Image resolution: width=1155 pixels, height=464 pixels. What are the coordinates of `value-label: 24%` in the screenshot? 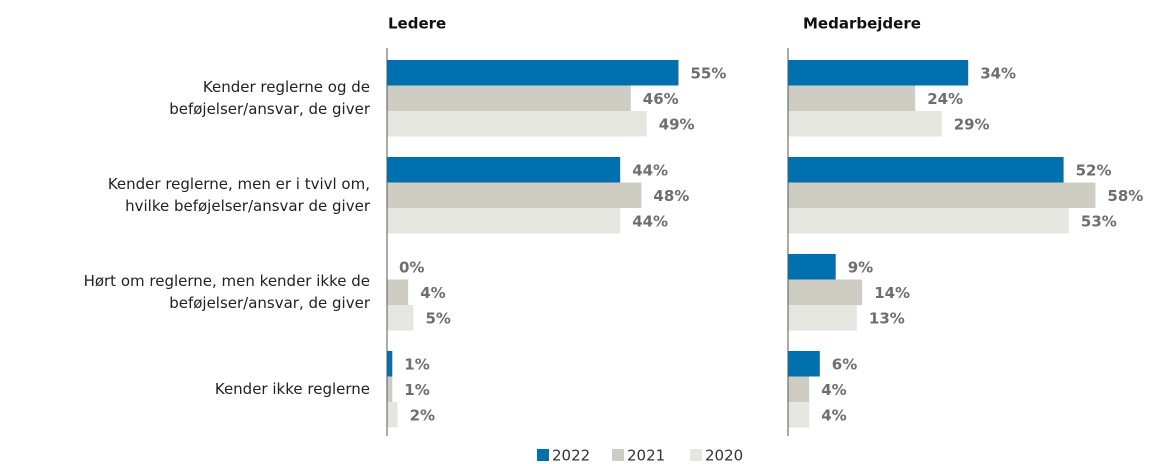 It's located at (945, 99).